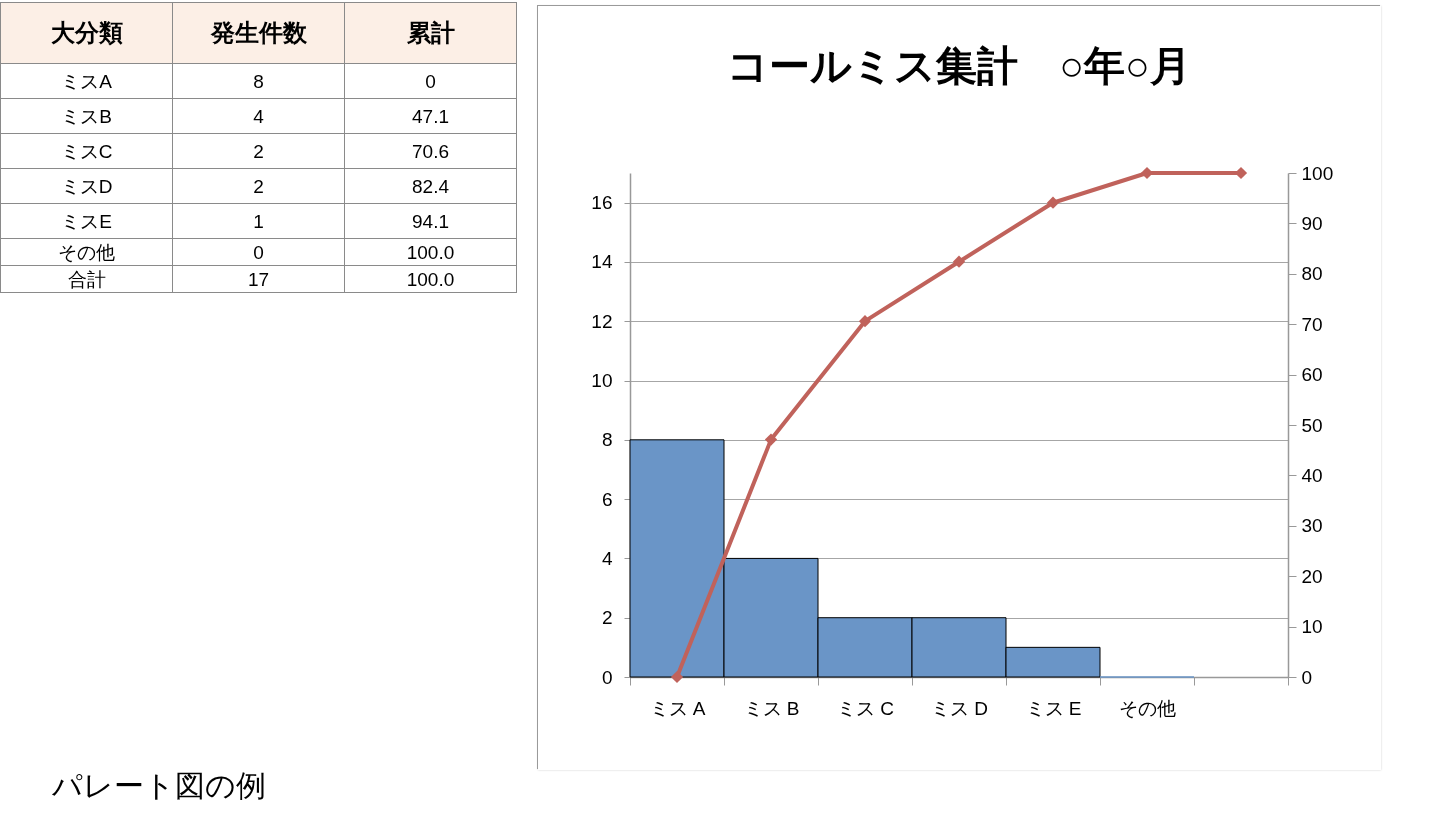 This screenshot has width=1440, height=833. Describe the element at coordinates (1312, 223) in the screenshot. I see `y2-tick-label: 90` at that location.